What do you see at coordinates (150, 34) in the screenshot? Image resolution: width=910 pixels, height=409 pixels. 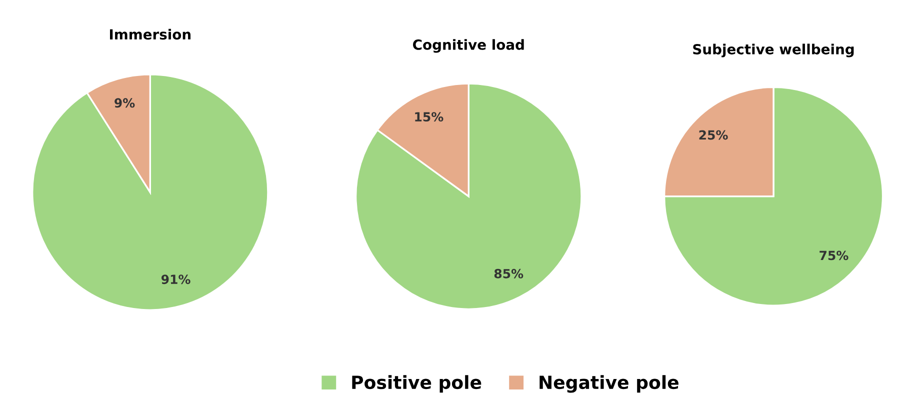 I see `chart-title: Immersion` at bounding box center [150, 34].